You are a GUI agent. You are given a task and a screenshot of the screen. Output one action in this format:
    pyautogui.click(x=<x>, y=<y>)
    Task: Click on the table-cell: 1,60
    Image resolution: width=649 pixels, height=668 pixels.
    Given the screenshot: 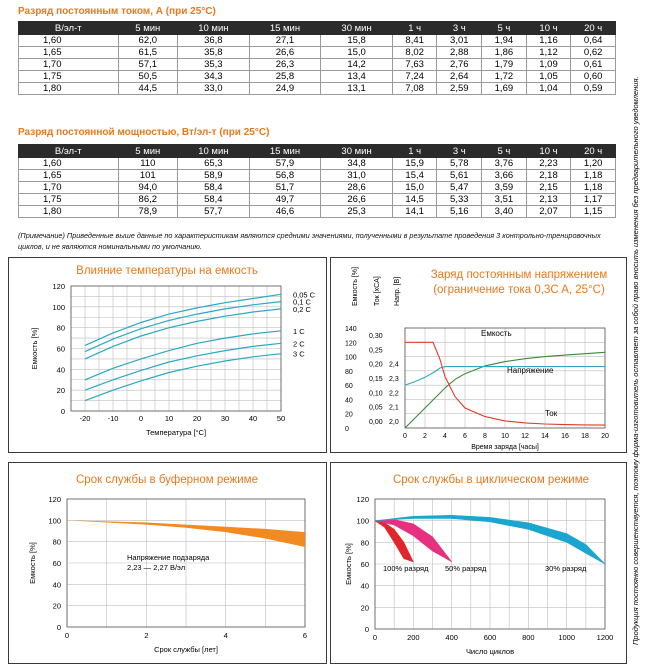 What is the action you would take?
    pyautogui.click(x=68, y=163)
    